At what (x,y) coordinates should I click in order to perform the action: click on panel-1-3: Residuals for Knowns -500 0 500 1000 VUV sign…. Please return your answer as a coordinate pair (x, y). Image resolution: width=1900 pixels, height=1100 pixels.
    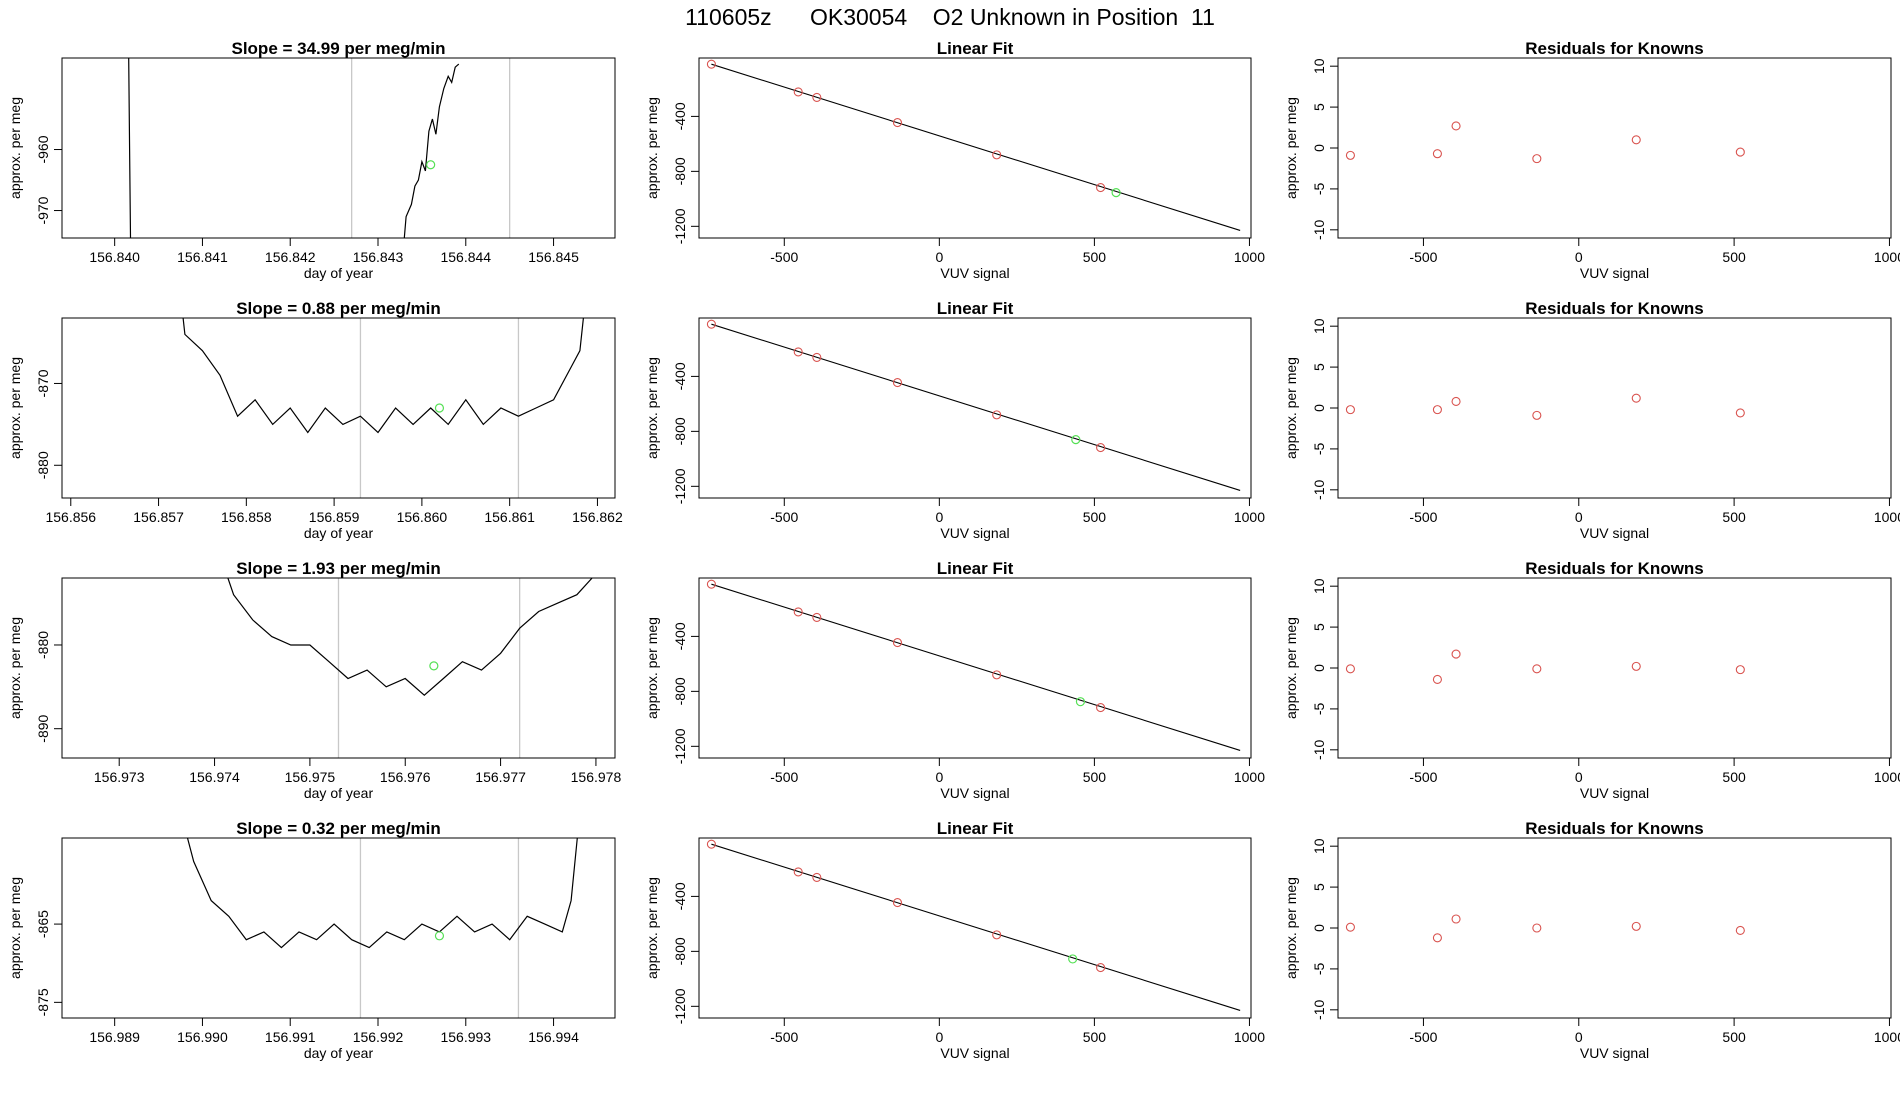
    Looking at the image, I should click on (1591, 160).